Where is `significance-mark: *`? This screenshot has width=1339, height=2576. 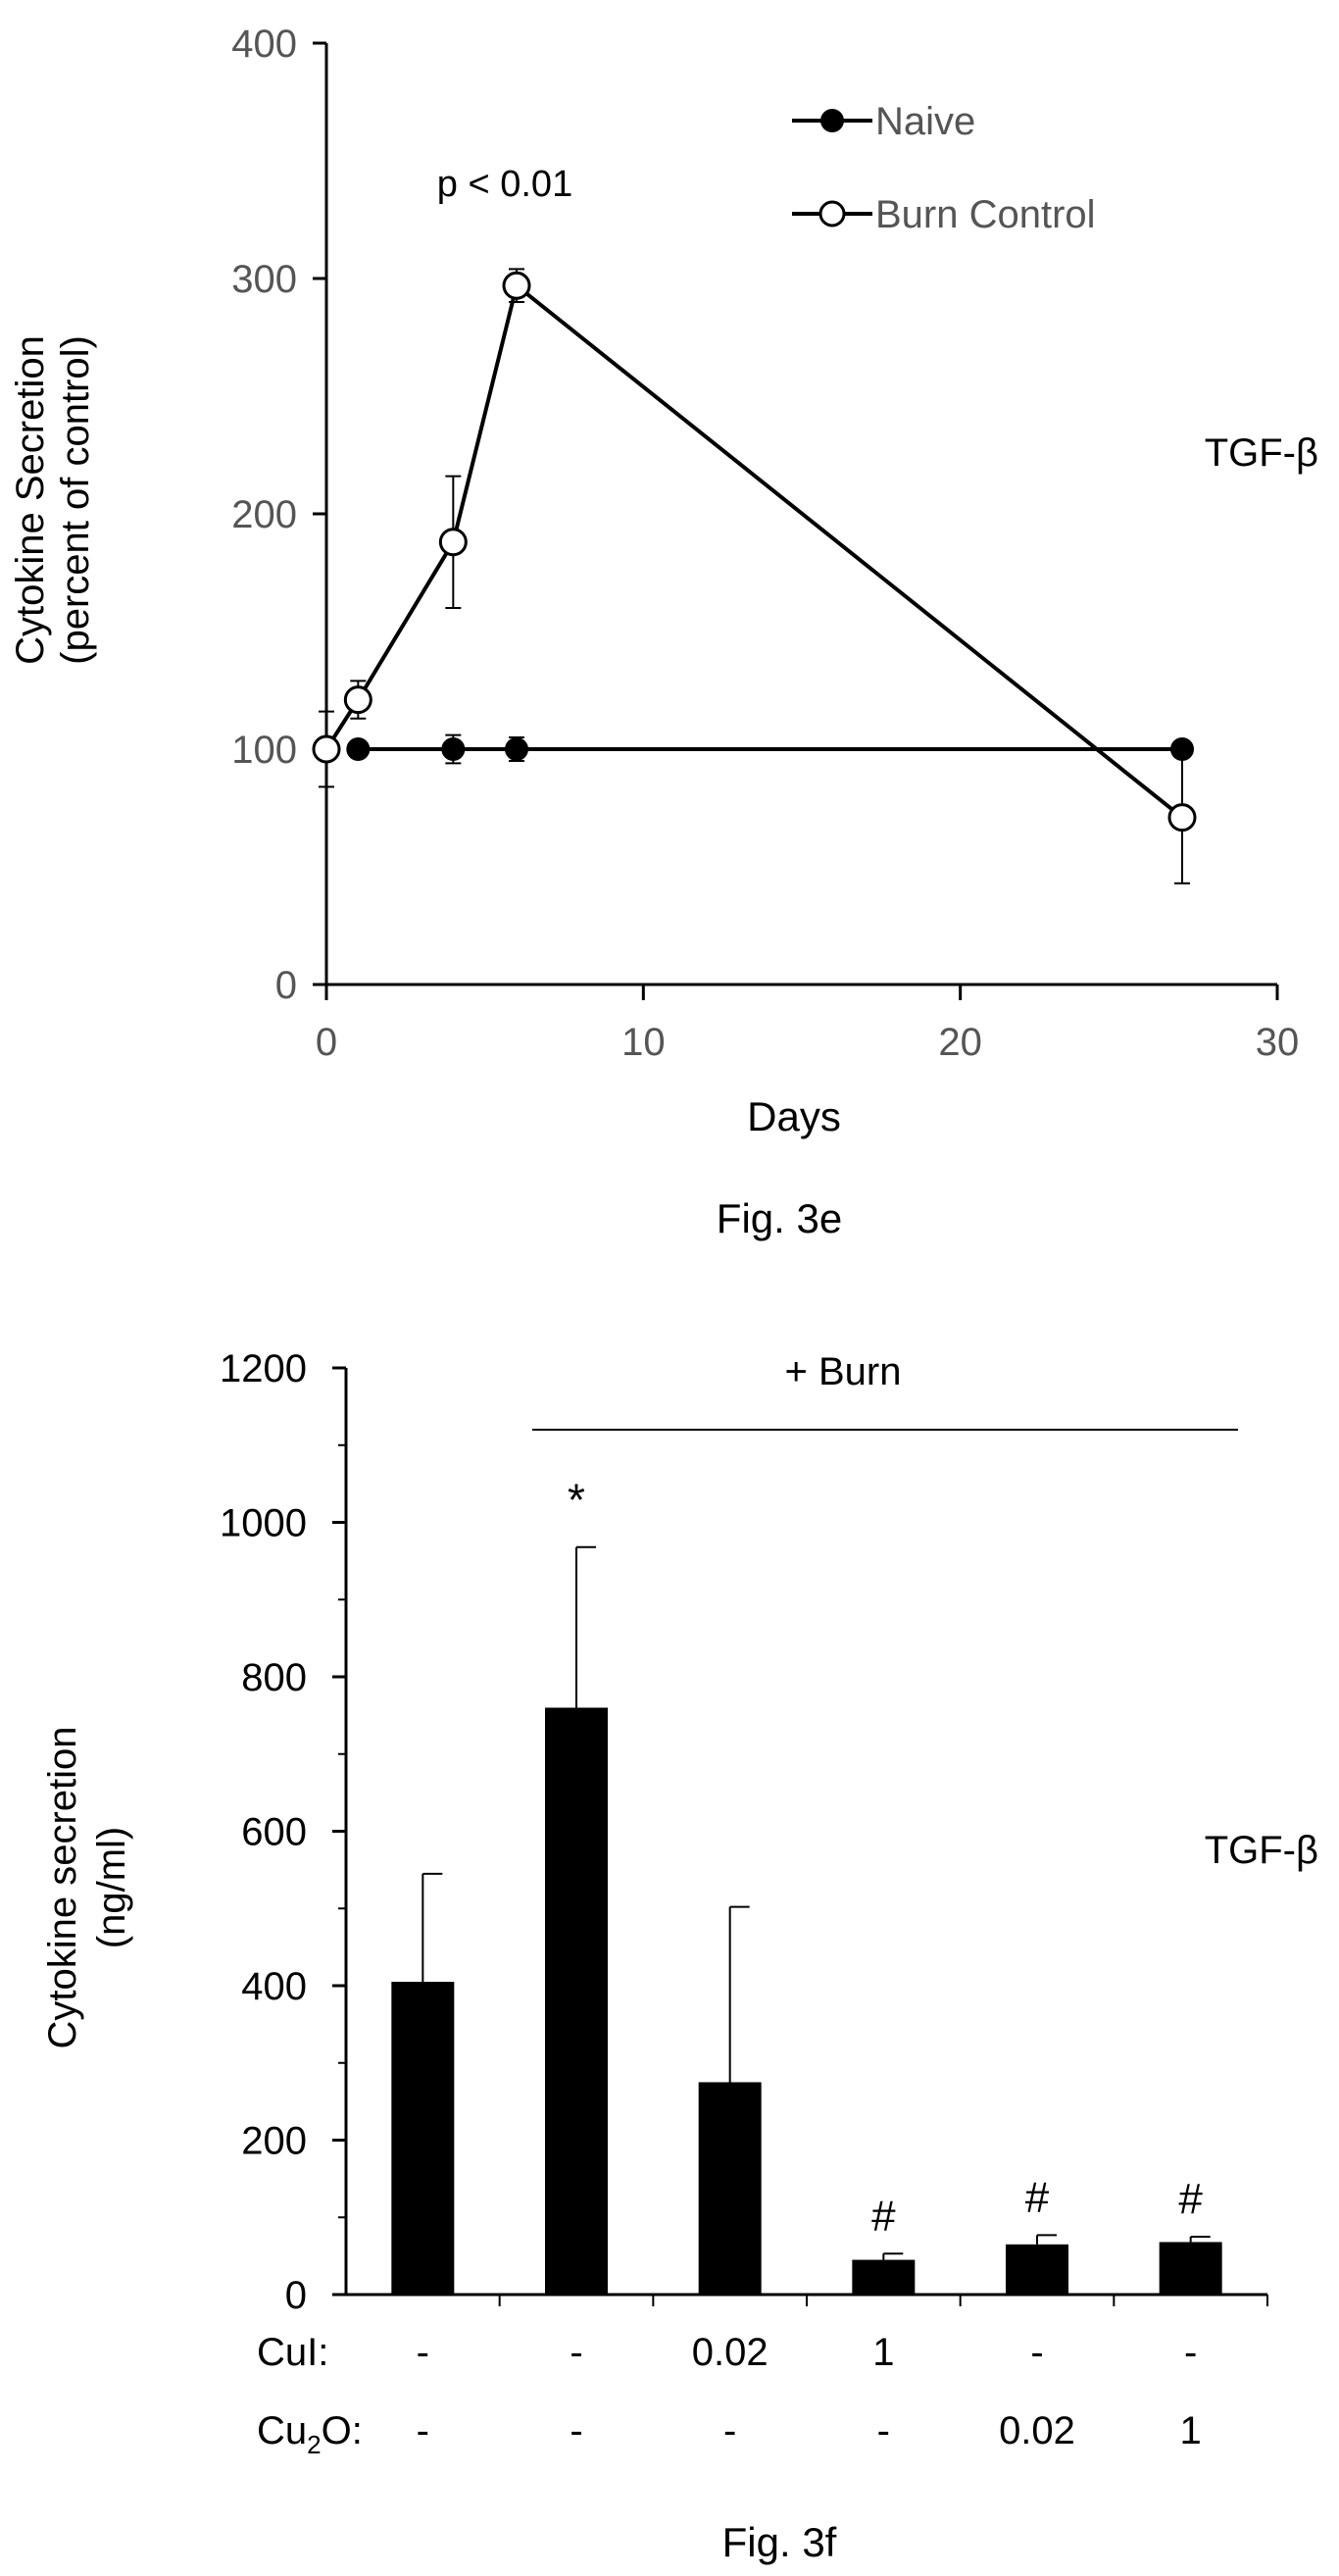
significance-mark: * is located at coordinates (576, 1500).